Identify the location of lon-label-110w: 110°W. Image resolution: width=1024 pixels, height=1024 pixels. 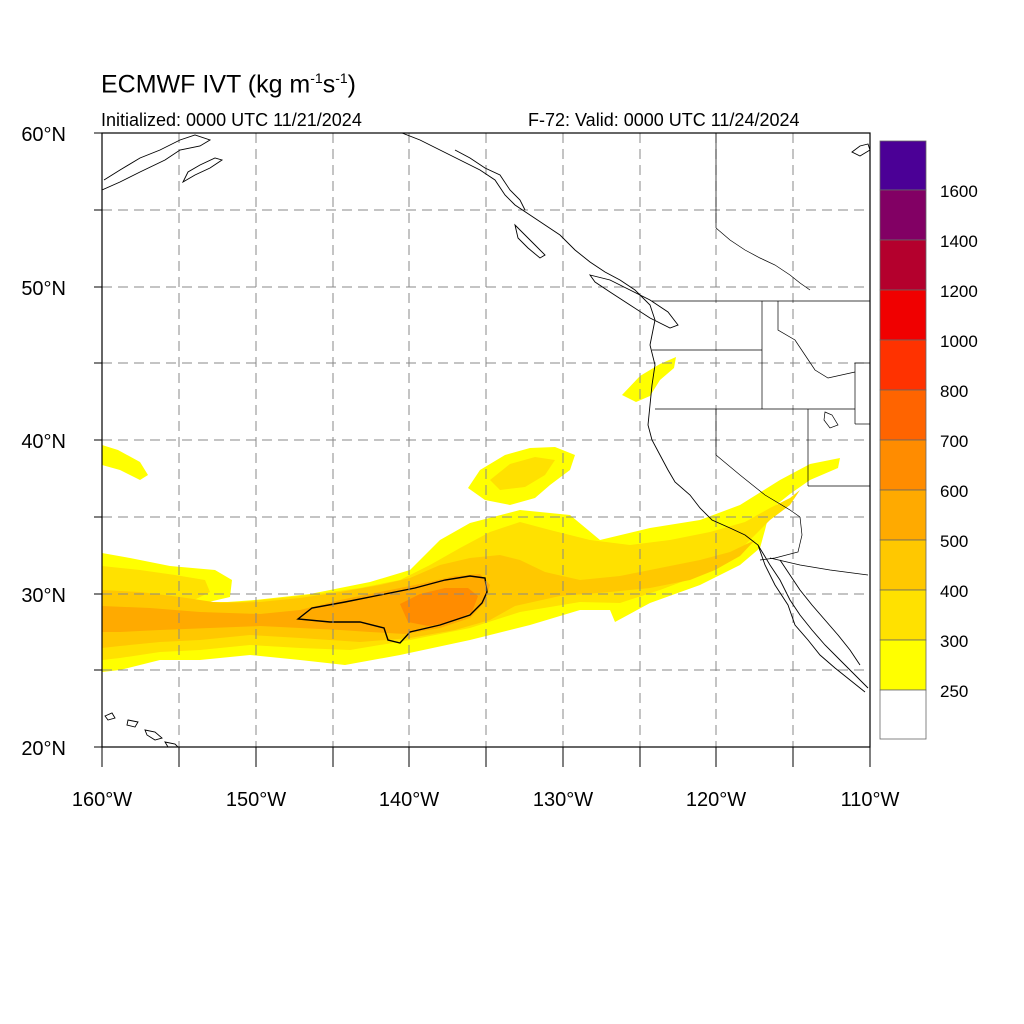
(870, 800).